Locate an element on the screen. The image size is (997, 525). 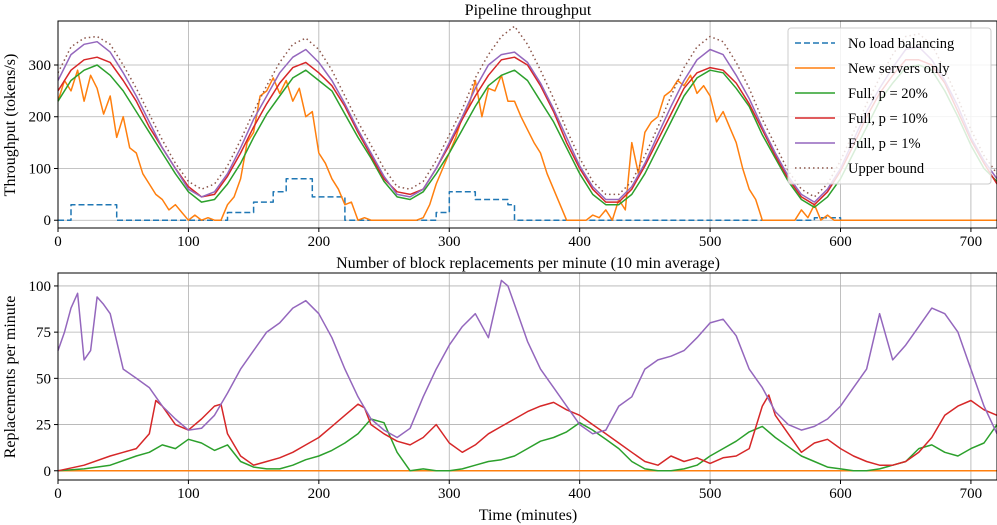
legend-box is located at coordinates (889, 106).